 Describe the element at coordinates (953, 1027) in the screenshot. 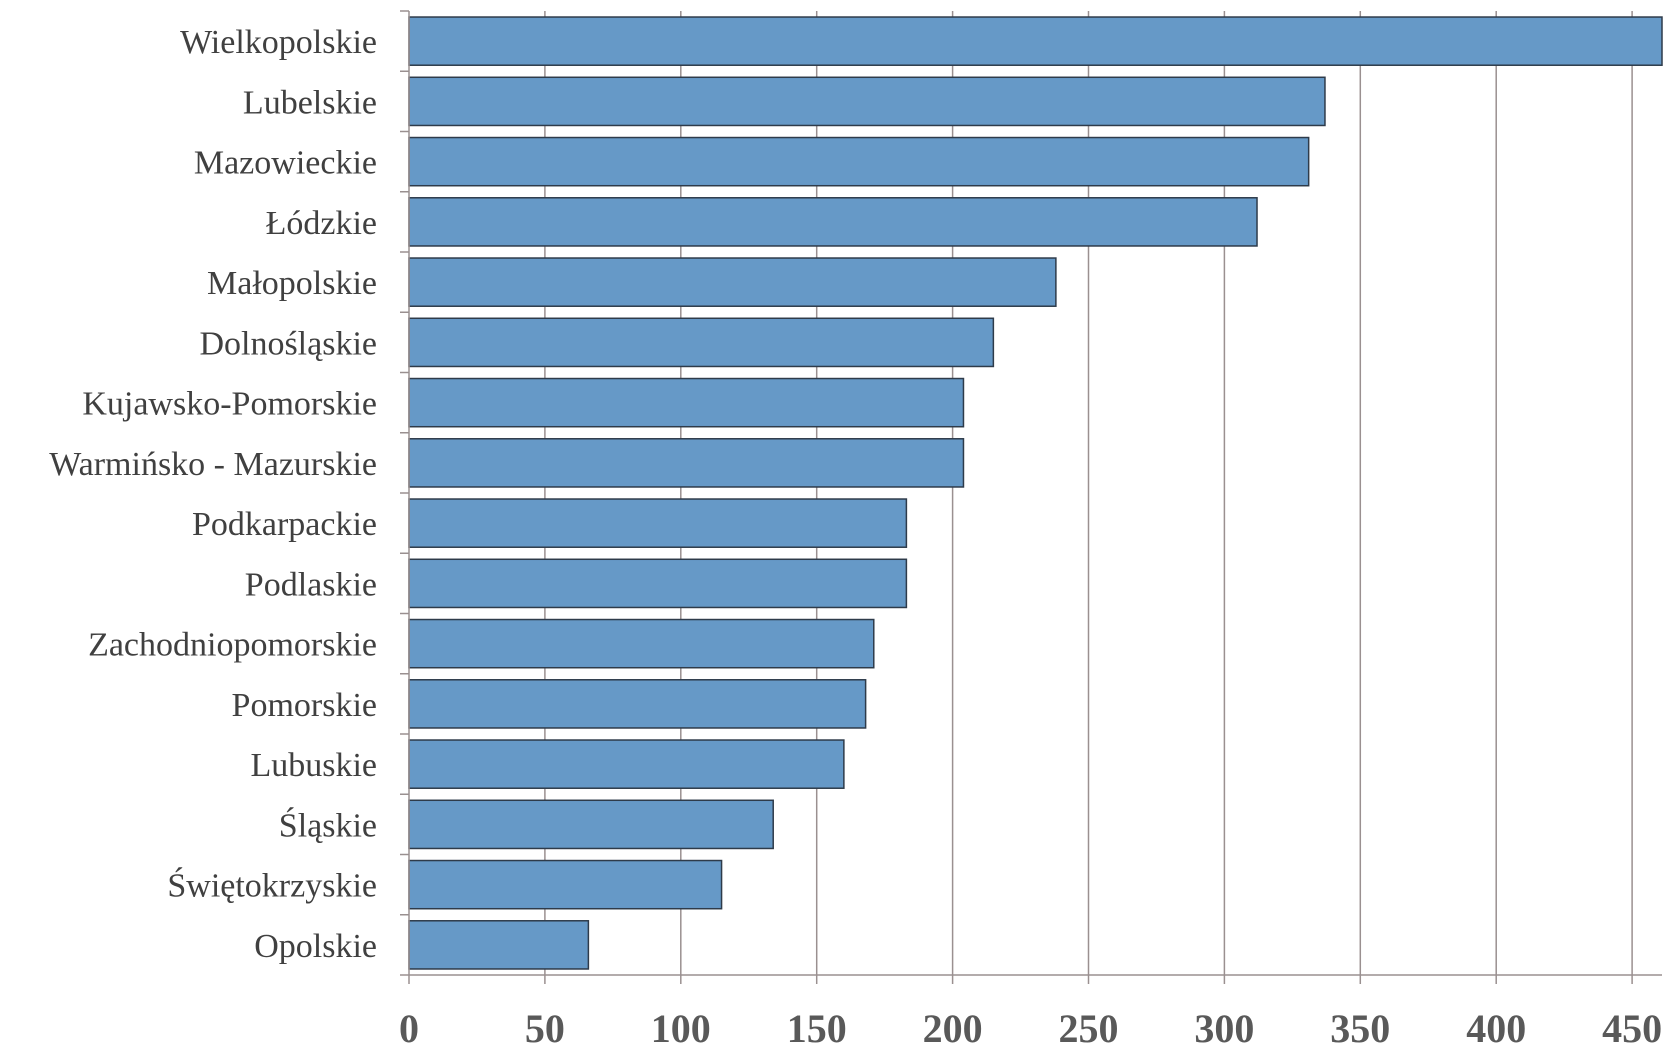

I see `x-tick-label-200: 200` at that location.